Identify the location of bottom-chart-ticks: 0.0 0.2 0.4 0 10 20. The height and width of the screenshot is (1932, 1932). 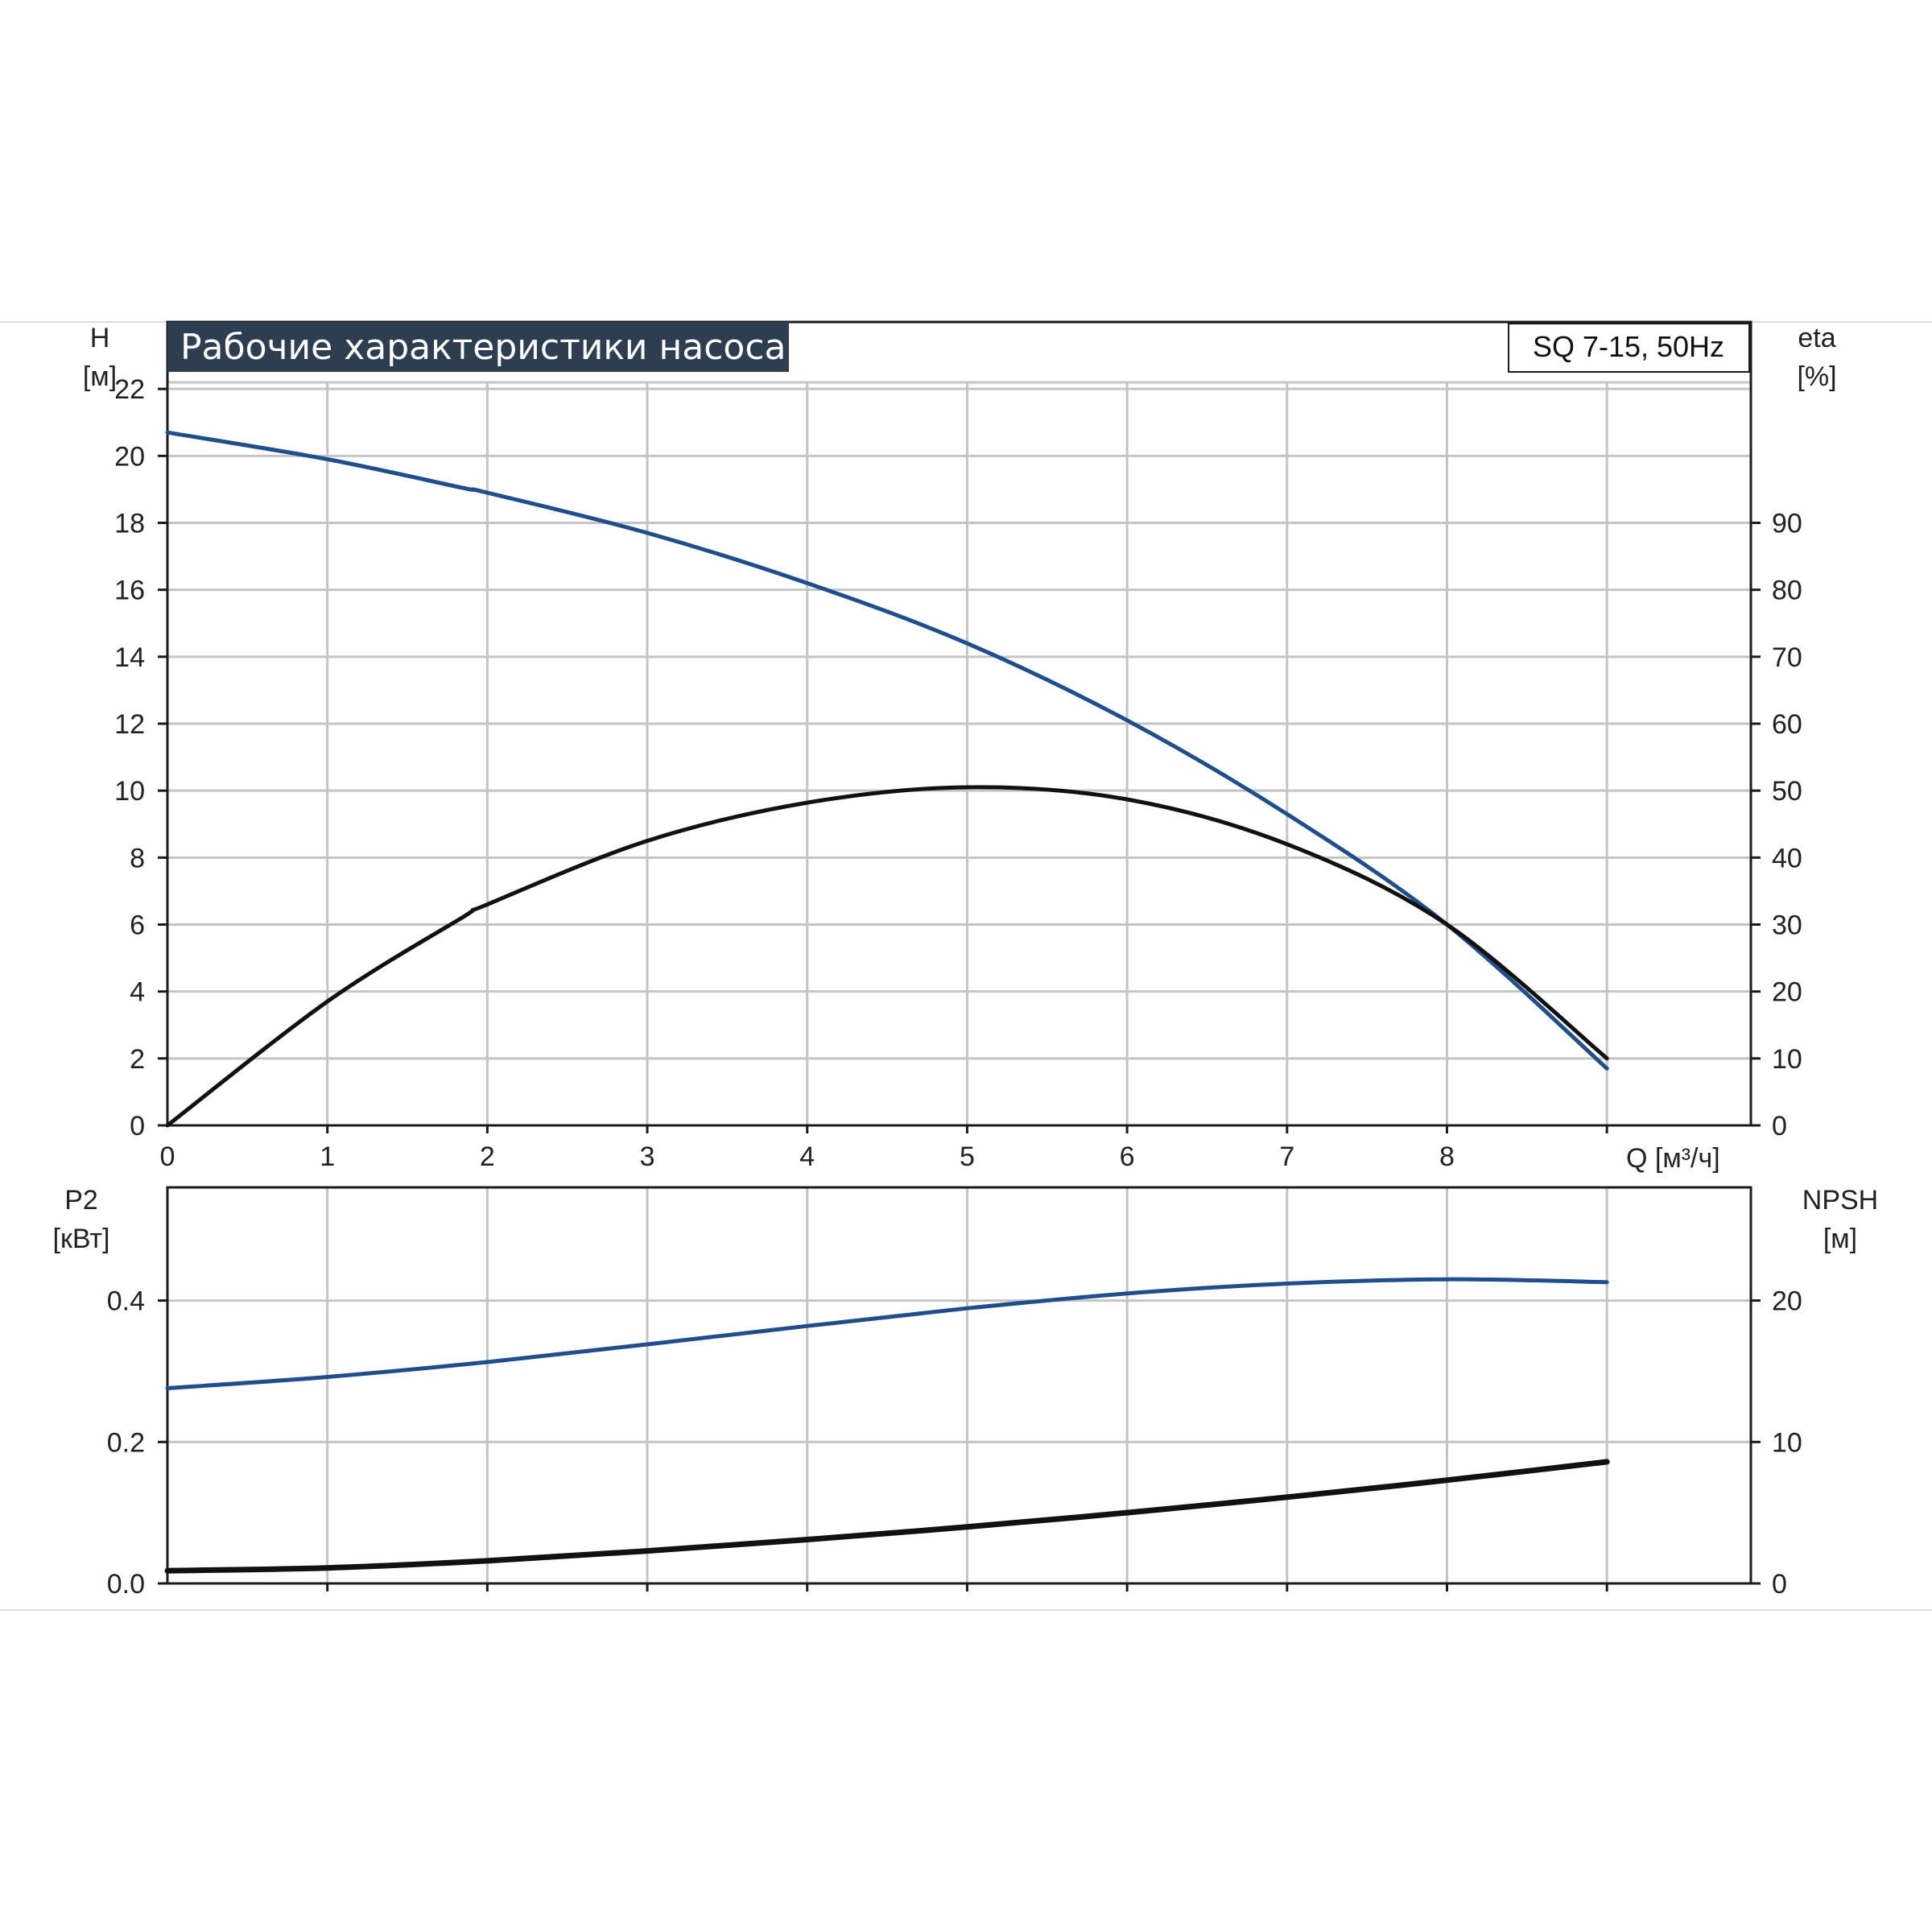
(954, 1443).